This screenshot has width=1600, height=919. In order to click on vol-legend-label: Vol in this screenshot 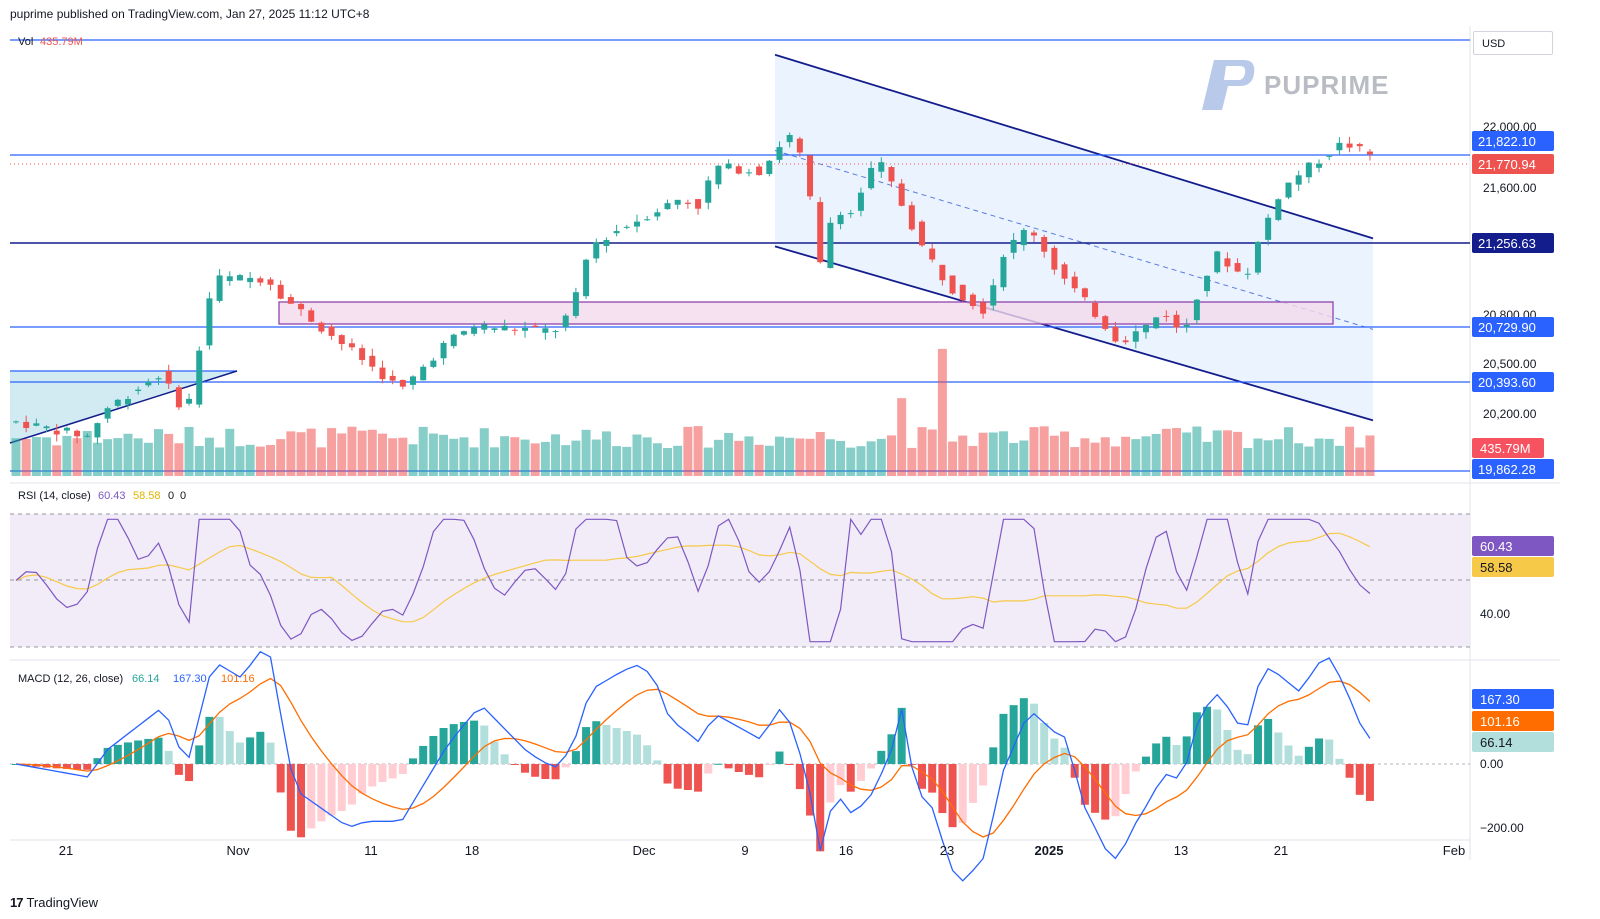, I will do `click(25, 42)`.